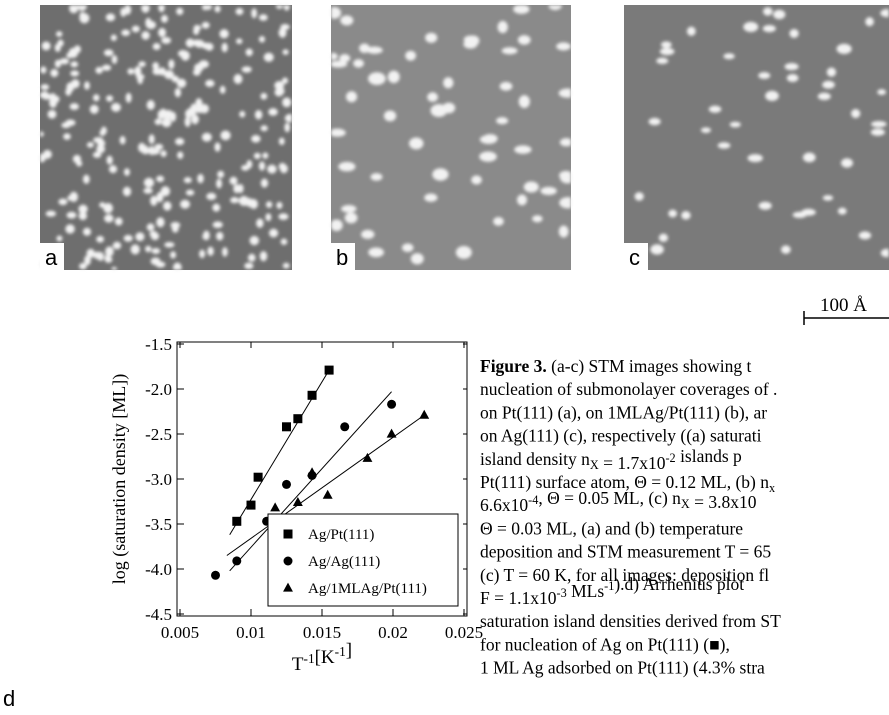  Describe the element at coordinates (723, 502) in the screenshot. I see `text-run: = 3.8x10` at that location.